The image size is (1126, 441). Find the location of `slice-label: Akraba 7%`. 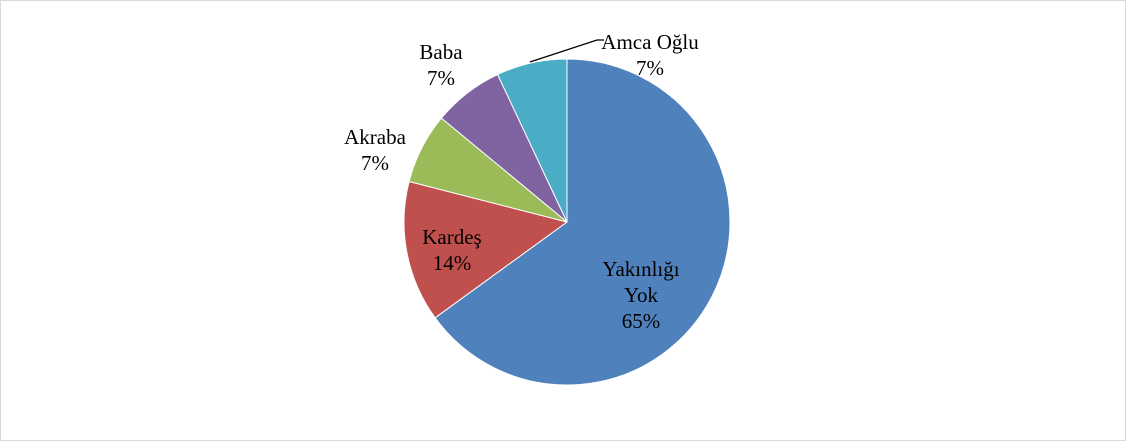

slice-label: Akraba 7% is located at coordinates (375, 150).